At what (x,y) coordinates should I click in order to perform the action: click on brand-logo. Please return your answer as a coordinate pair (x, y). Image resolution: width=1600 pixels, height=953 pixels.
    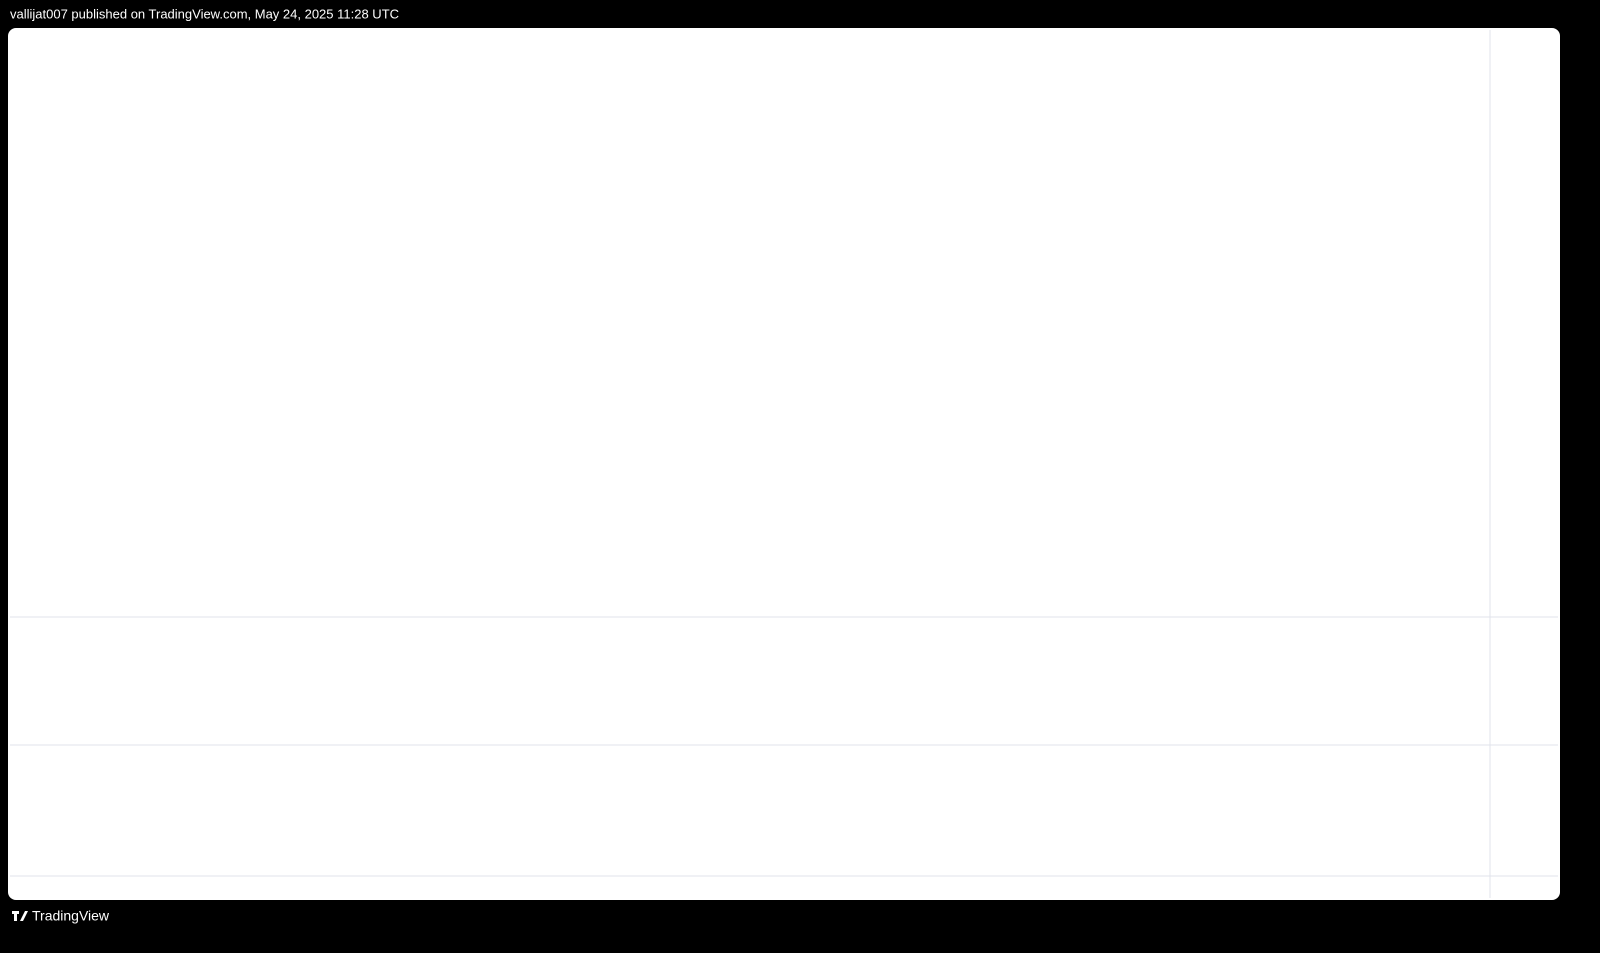
    Looking at the image, I should click on (20, 916).